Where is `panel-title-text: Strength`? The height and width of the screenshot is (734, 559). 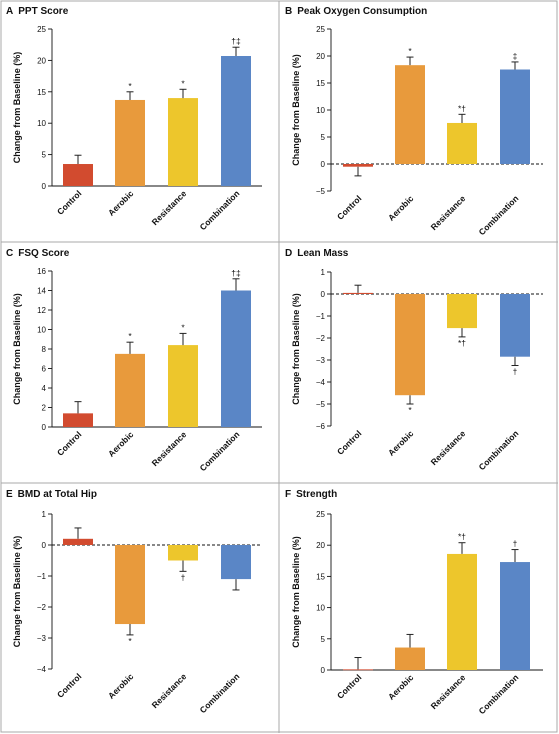 panel-title-text: Strength is located at coordinates (316, 494).